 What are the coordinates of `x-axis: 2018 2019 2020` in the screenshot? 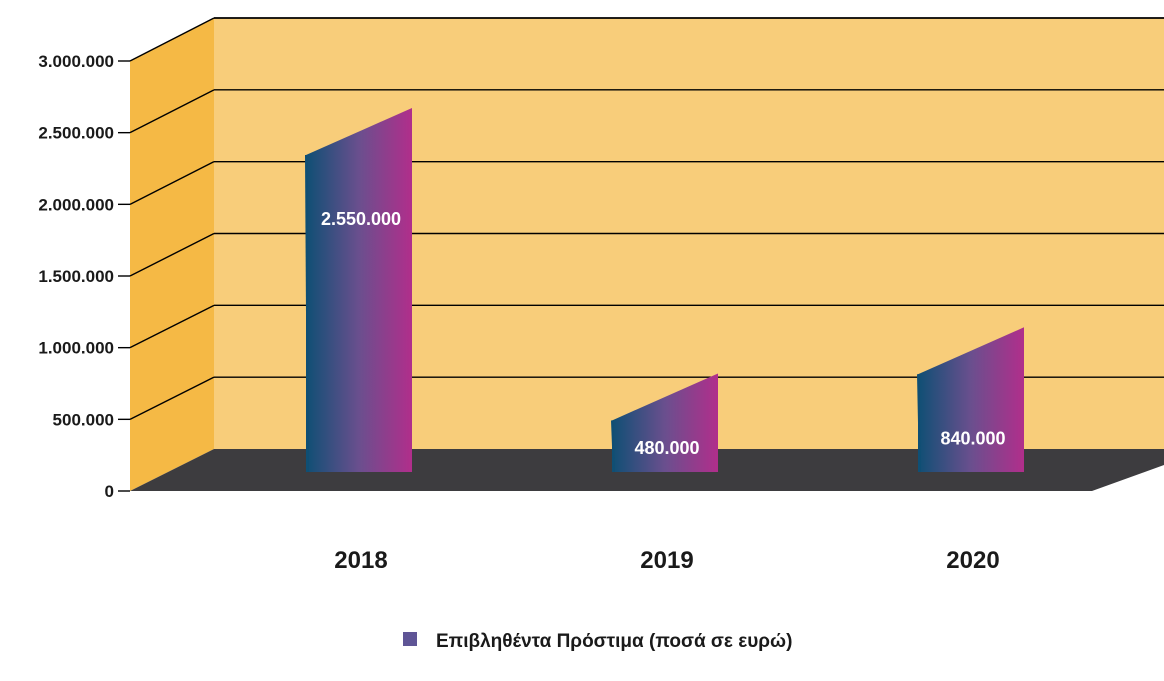 It's located at (666, 560).